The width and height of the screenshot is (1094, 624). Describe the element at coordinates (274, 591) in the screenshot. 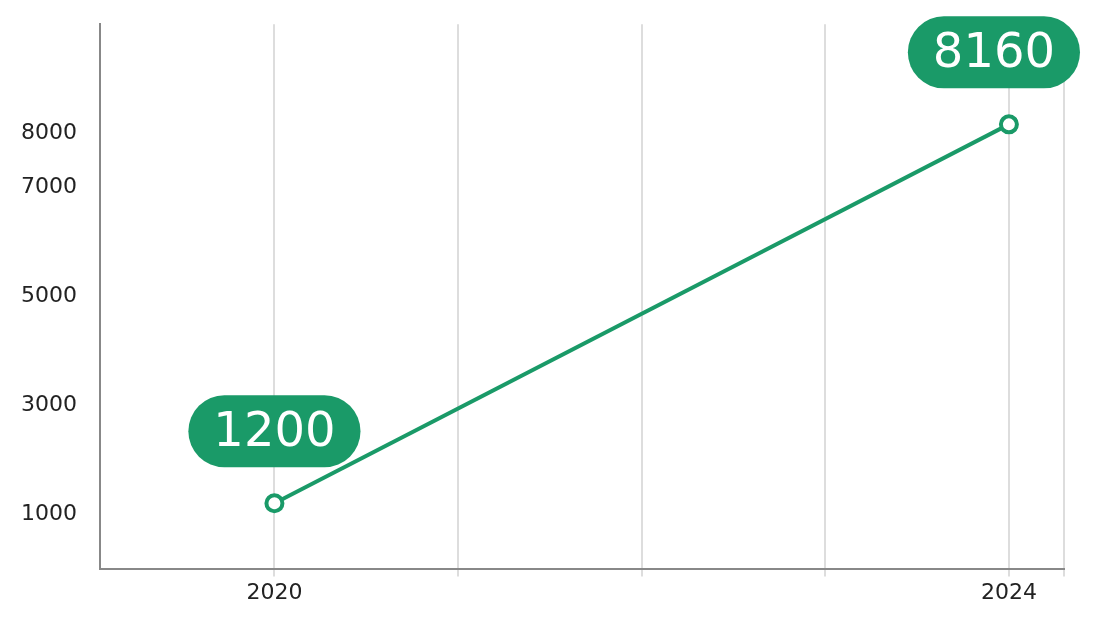

I see `x-tick-label: 2020` at that location.